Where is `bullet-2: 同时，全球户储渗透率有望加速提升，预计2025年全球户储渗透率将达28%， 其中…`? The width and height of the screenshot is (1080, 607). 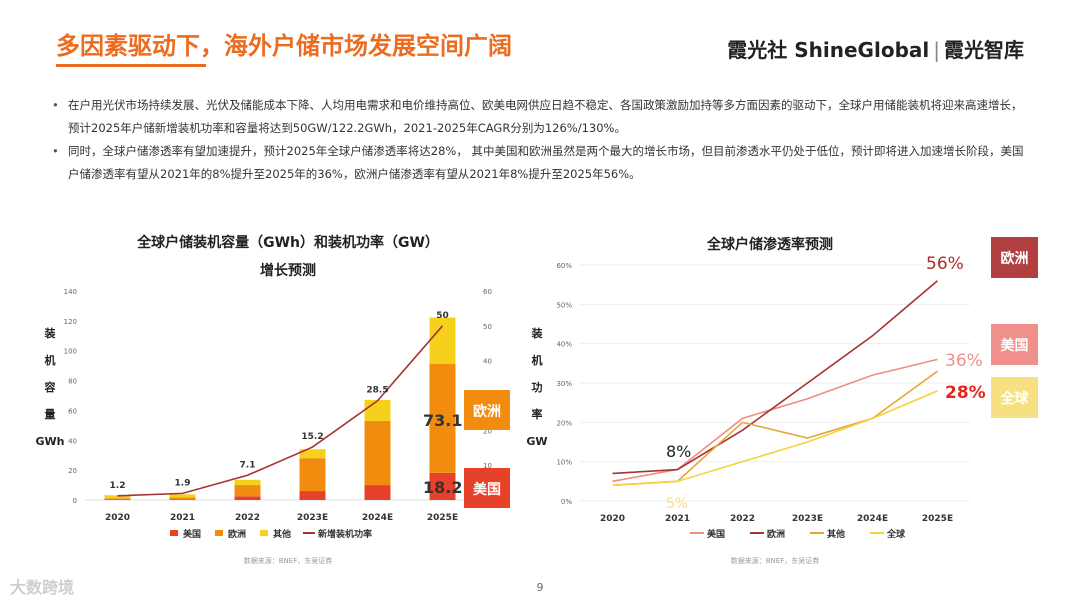
bullet-2: 同时，全球户储渗透率有望加速提升，预计2025年全球户储渗透率将达28%， 其中… is located at coordinates (542, 163).